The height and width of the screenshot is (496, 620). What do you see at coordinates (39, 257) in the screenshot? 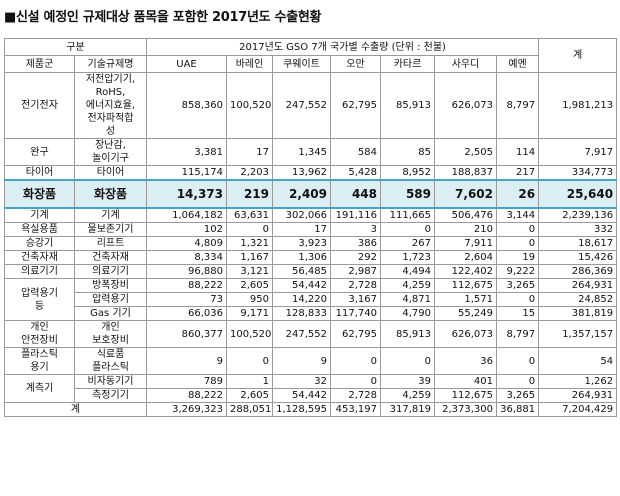
I see `group-cell: 건축자재` at bounding box center [39, 257].